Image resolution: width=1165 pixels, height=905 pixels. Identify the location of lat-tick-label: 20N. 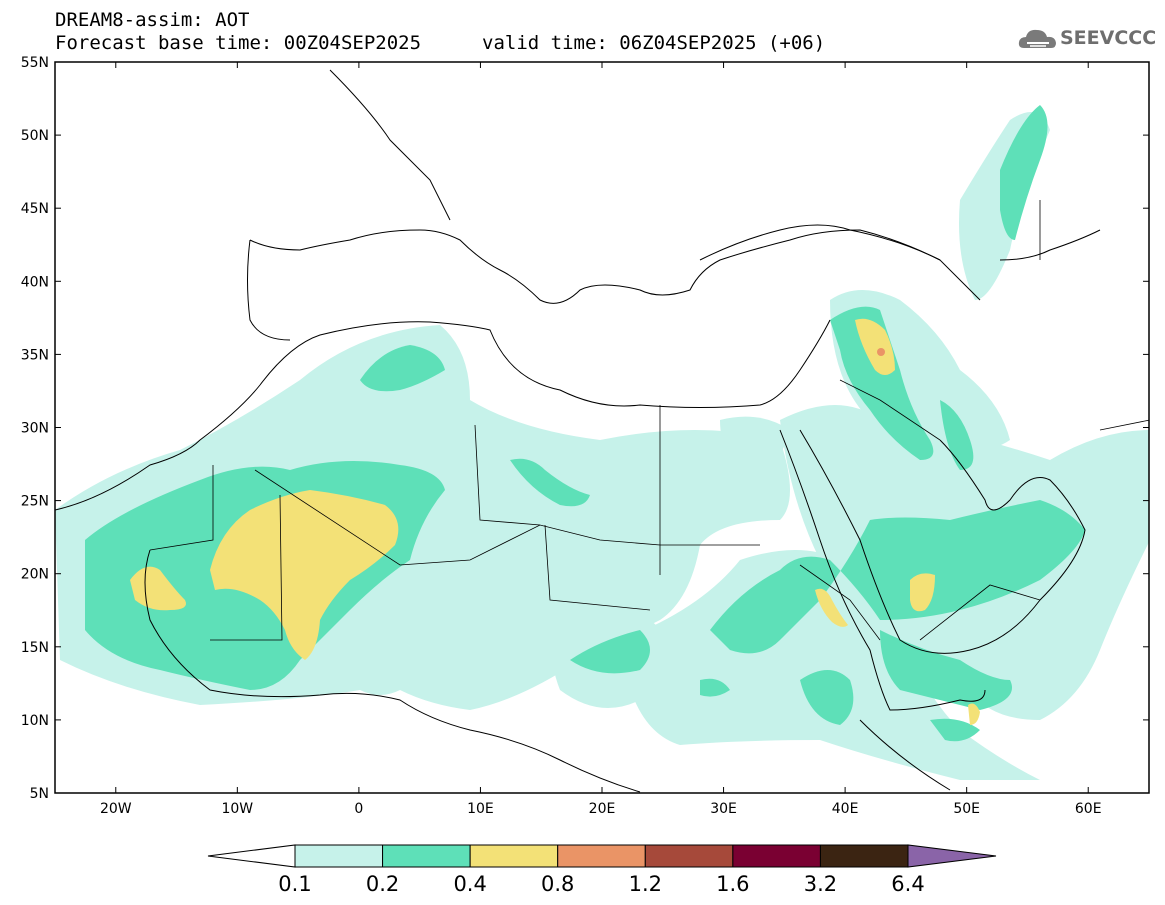
(35, 575).